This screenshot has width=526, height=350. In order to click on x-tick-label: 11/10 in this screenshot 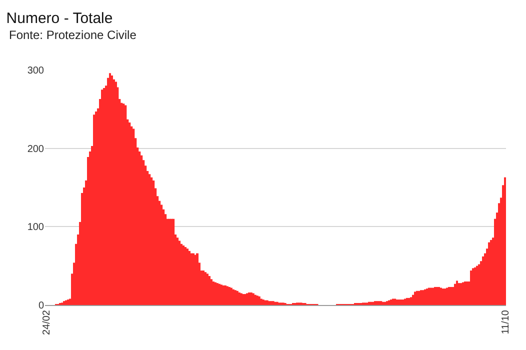, I will do `click(506, 322)`.